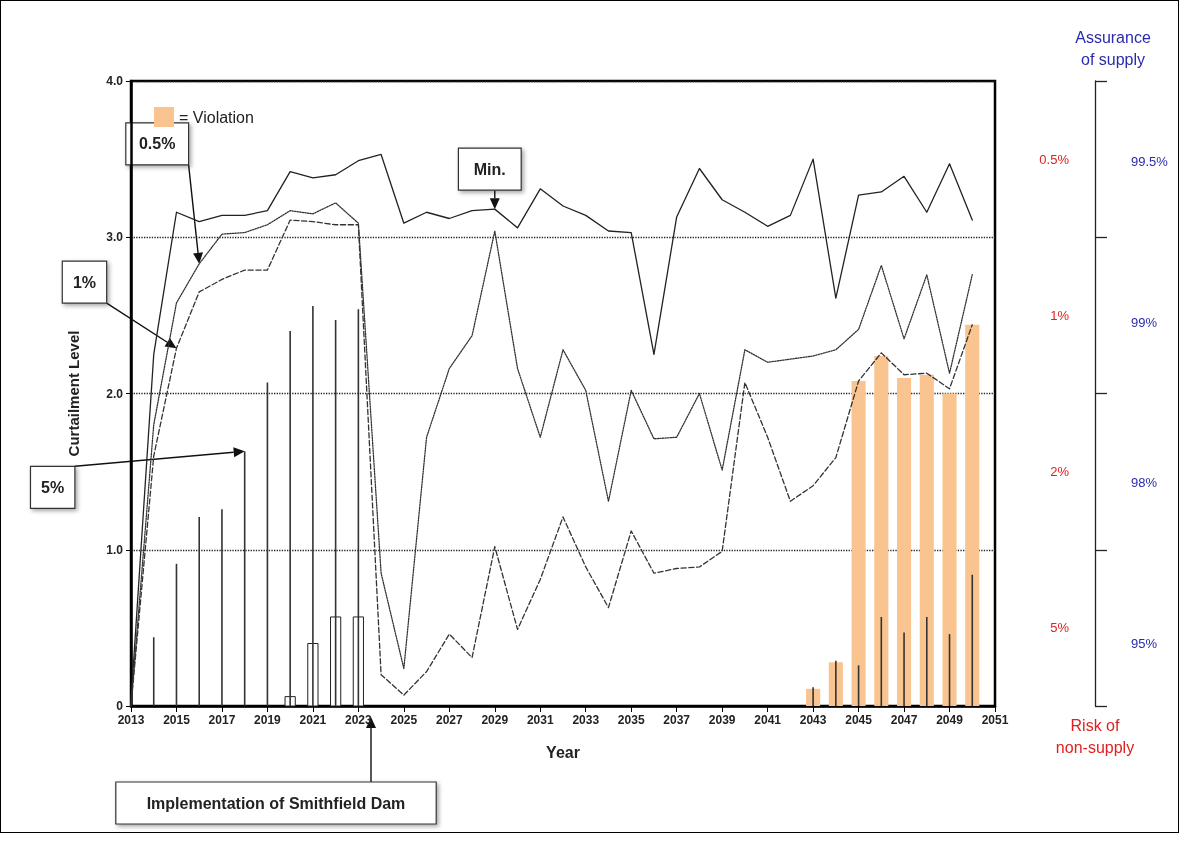  What do you see at coordinates (131, 720) in the screenshot?
I see `x-tick-label: 2013` at bounding box center [131, 720].